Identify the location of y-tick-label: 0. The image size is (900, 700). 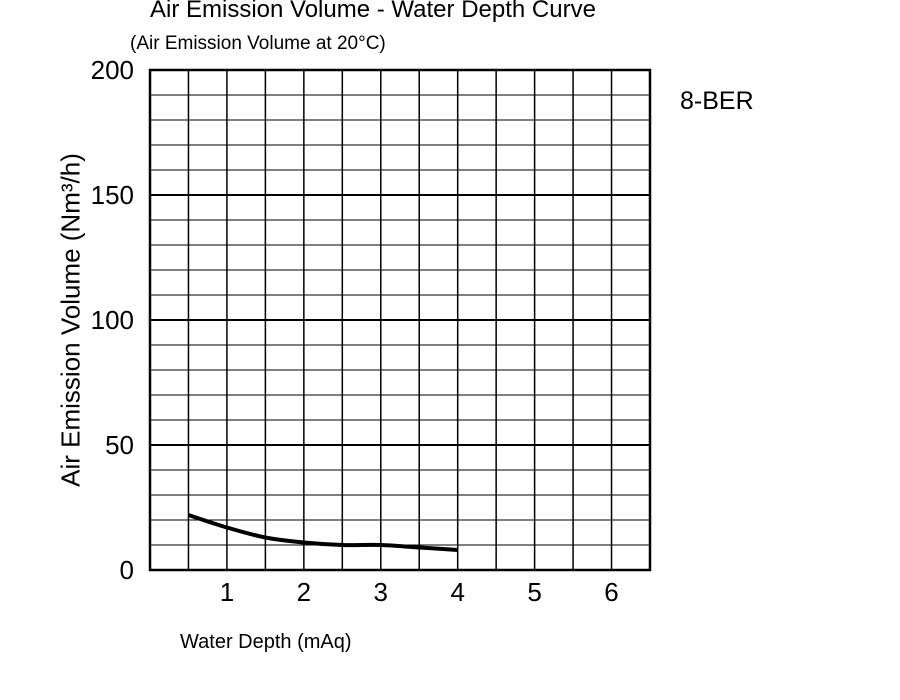
(127, 570).